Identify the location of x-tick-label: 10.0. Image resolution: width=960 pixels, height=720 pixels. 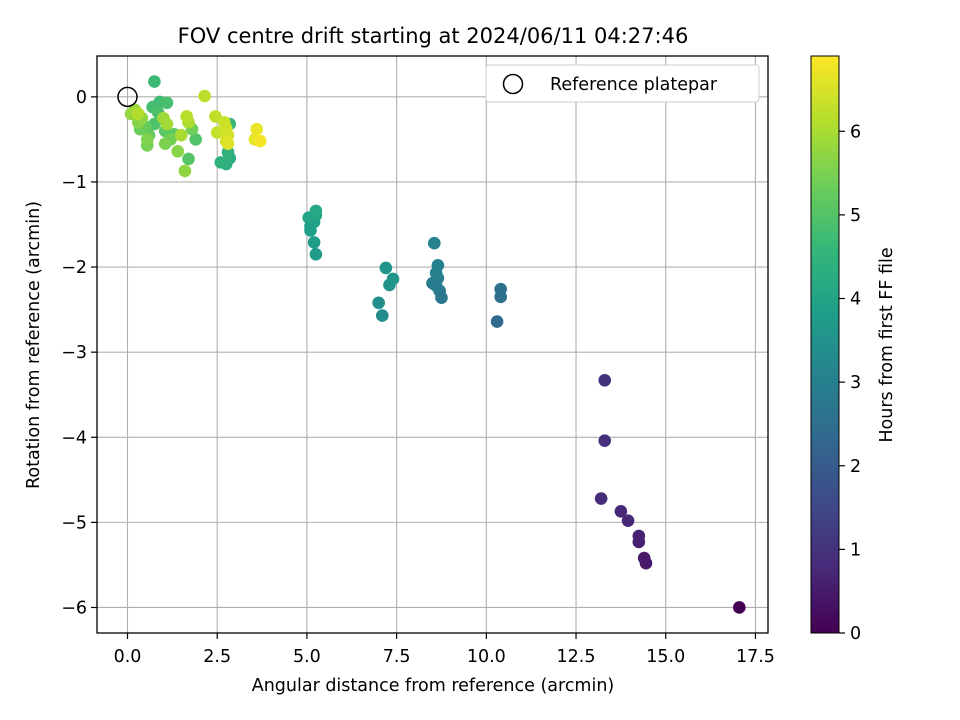
(486, 657).